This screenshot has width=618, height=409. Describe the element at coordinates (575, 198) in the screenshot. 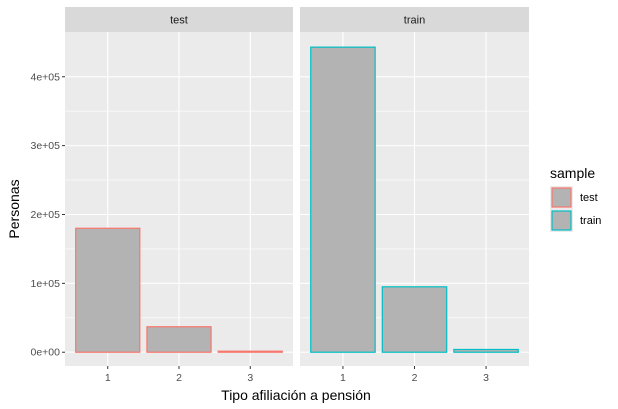

I see `legend: sample test train` at that location.